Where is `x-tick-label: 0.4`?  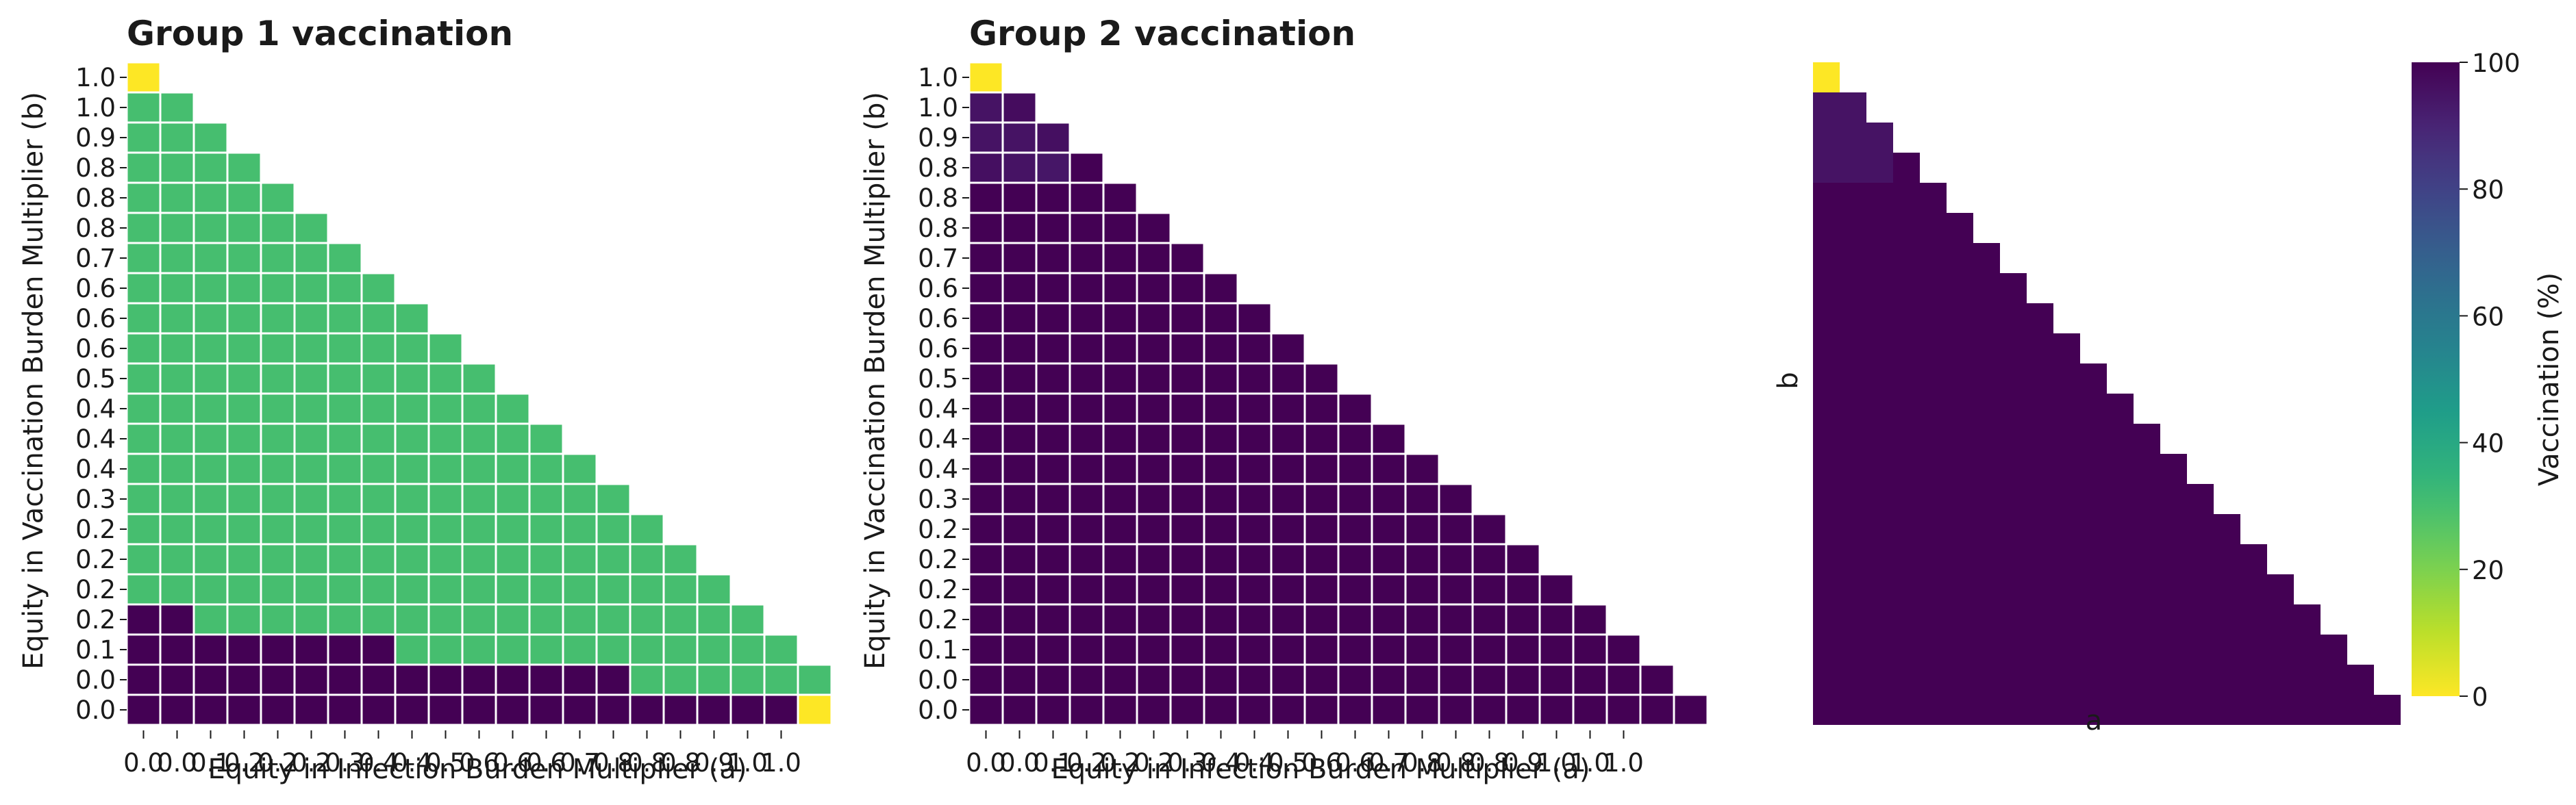 x-tick-label: 0.4 is located at coordinates (412, 763).